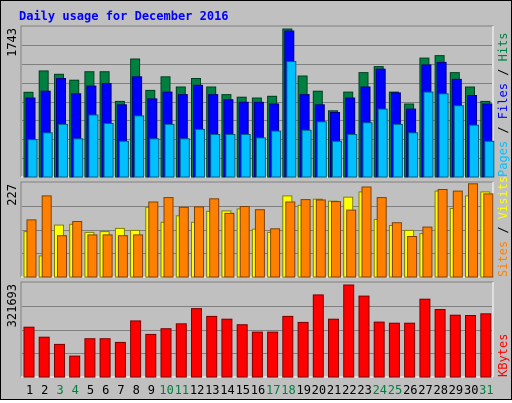 The image size is (512, 403). I want to click on day-label: 13, so click(212, 390).